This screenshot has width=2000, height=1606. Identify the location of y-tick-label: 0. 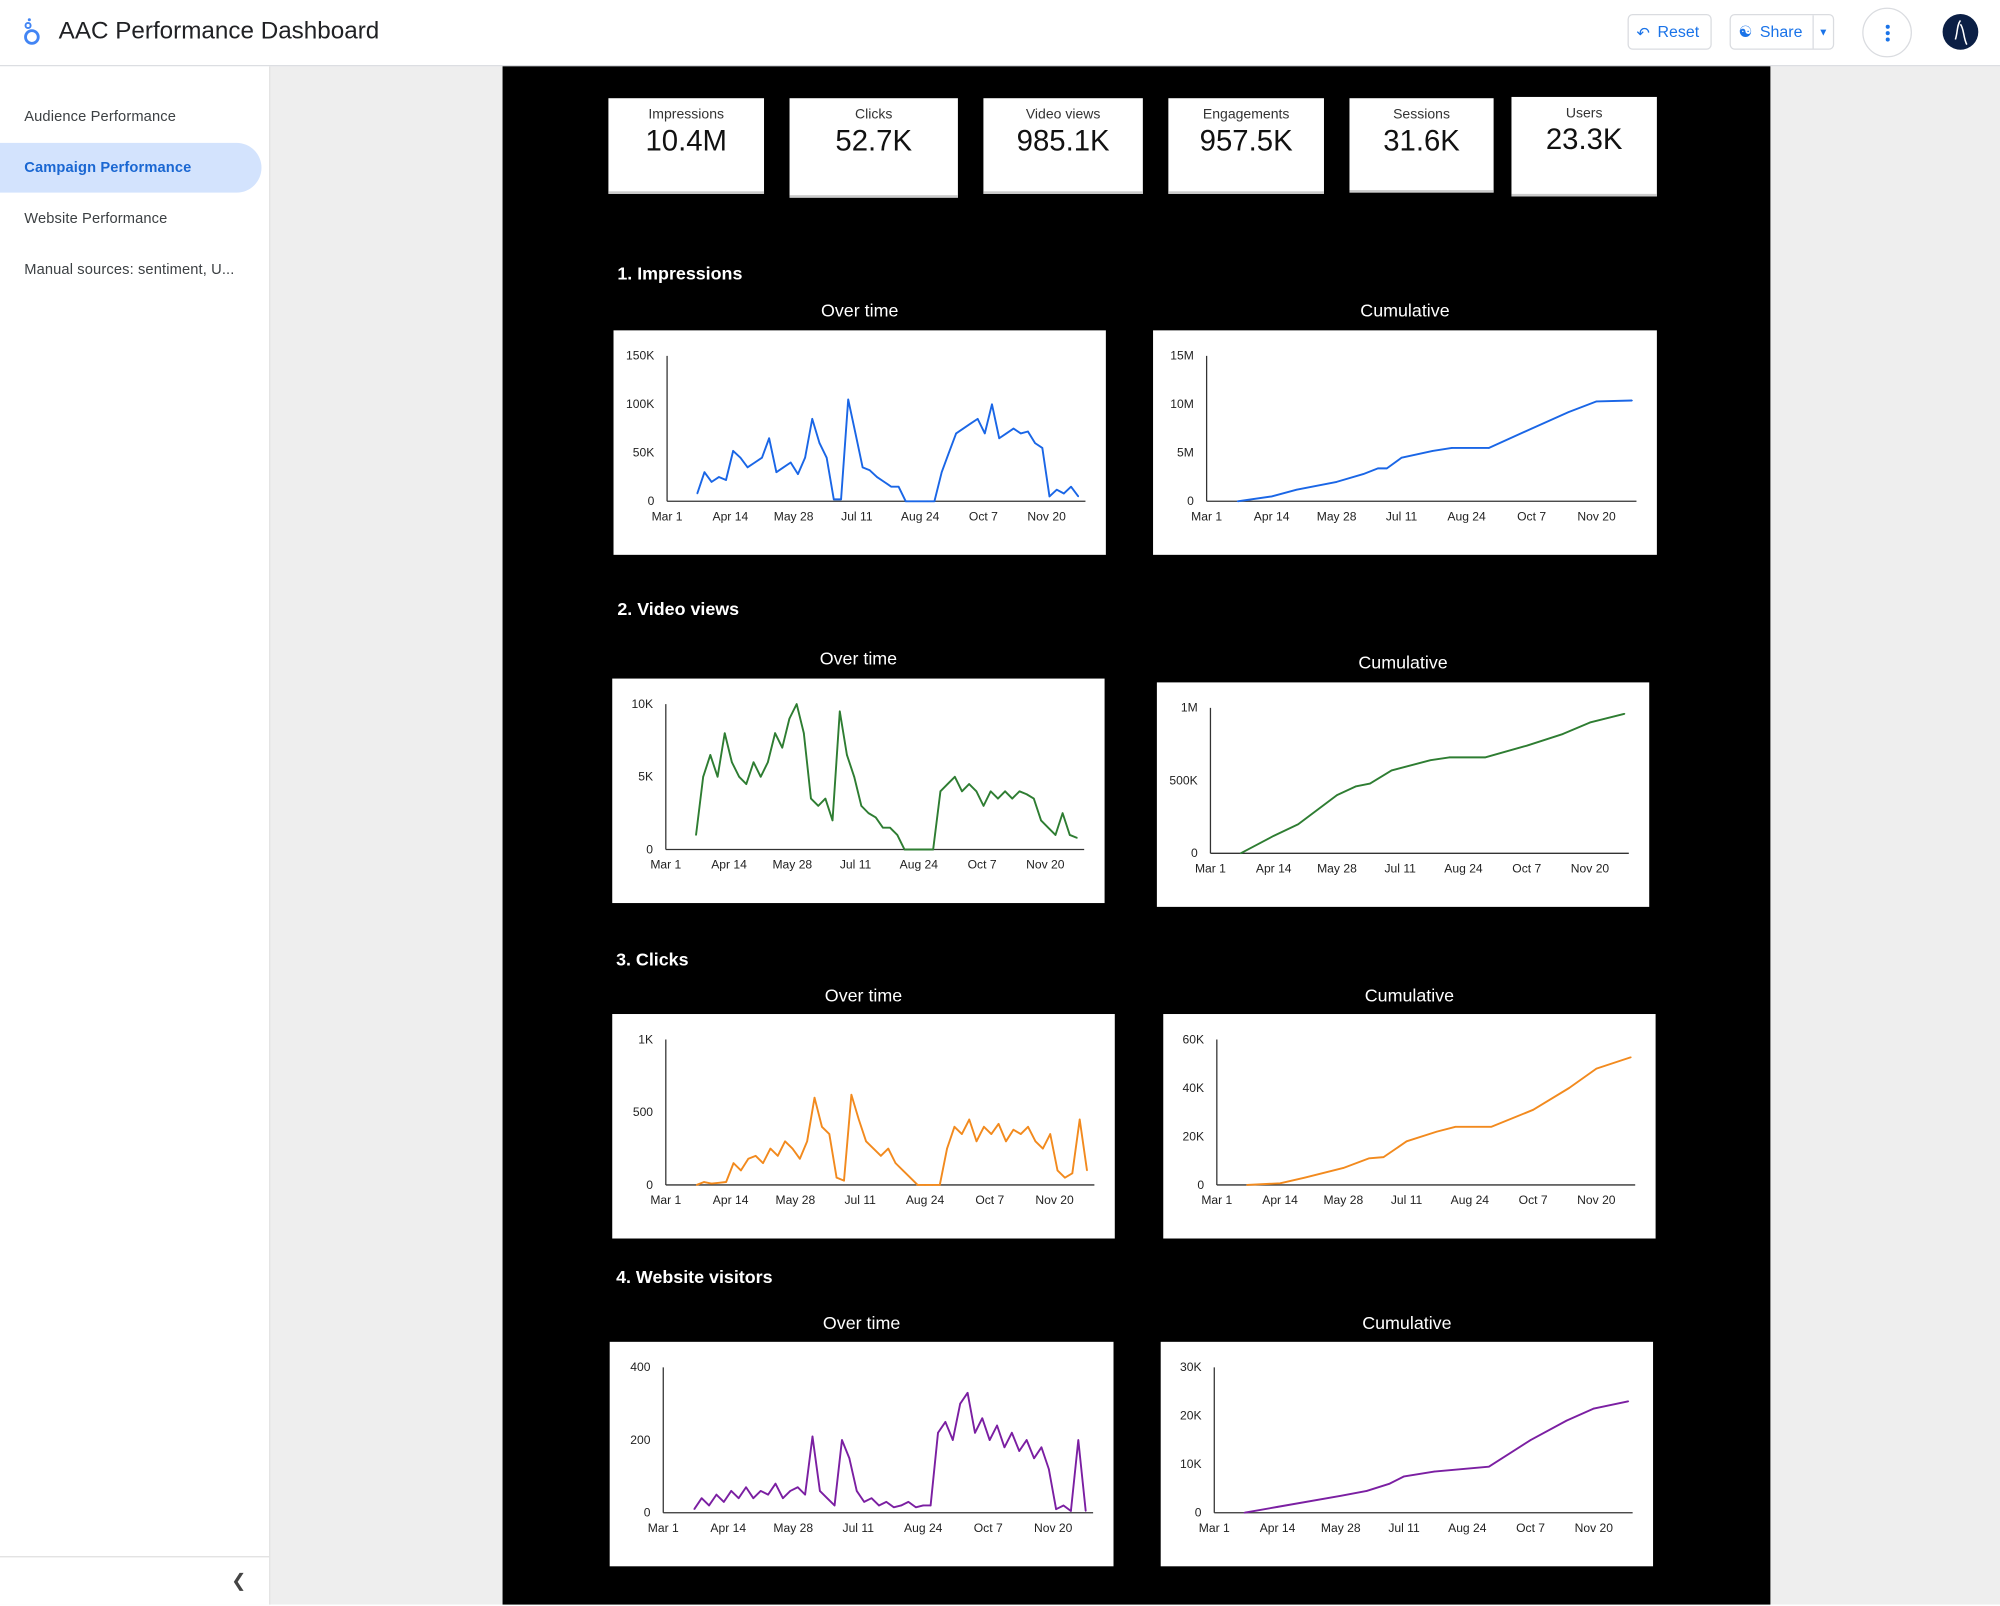
(651, 501).